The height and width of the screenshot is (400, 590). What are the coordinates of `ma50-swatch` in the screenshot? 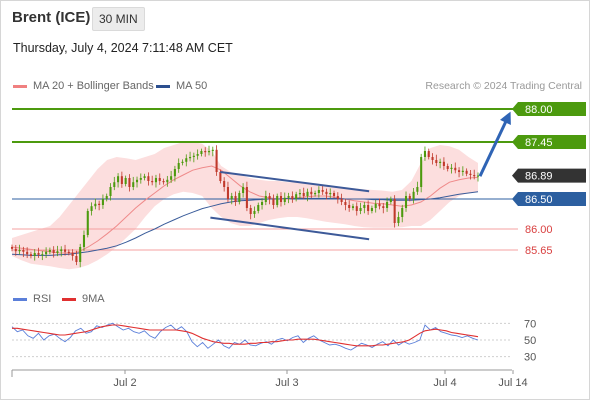 It's located at (163, 86).